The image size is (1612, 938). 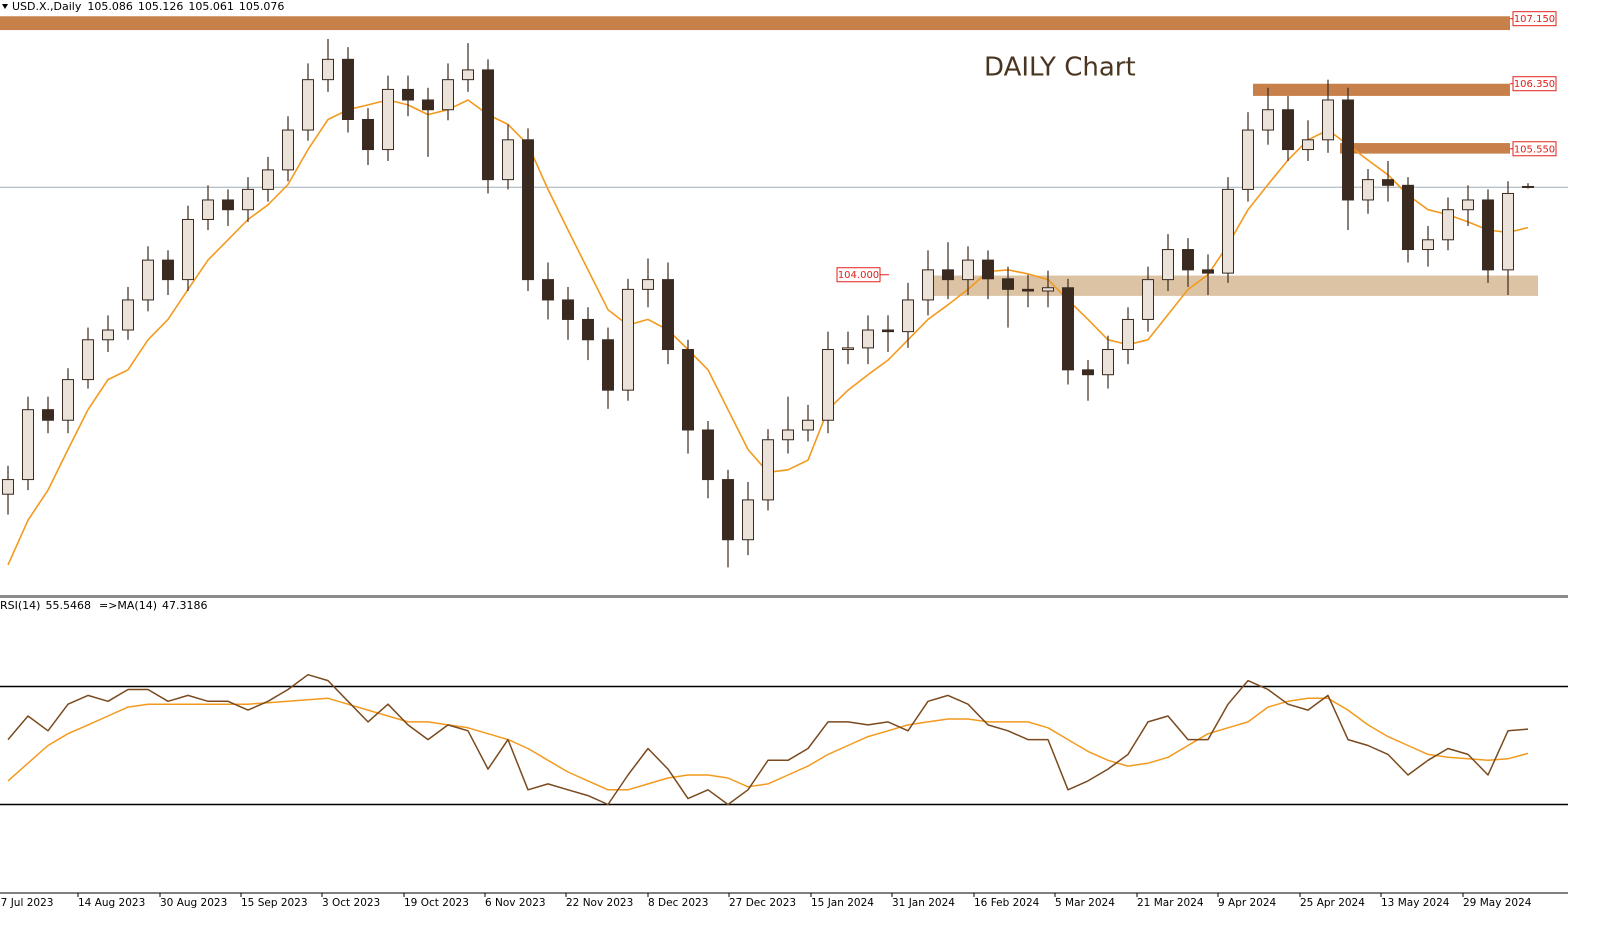 I want to click on rsi-header: RSI(14) 55.5468 =>MA(14) 47.3186, so click(x=103, y=605).